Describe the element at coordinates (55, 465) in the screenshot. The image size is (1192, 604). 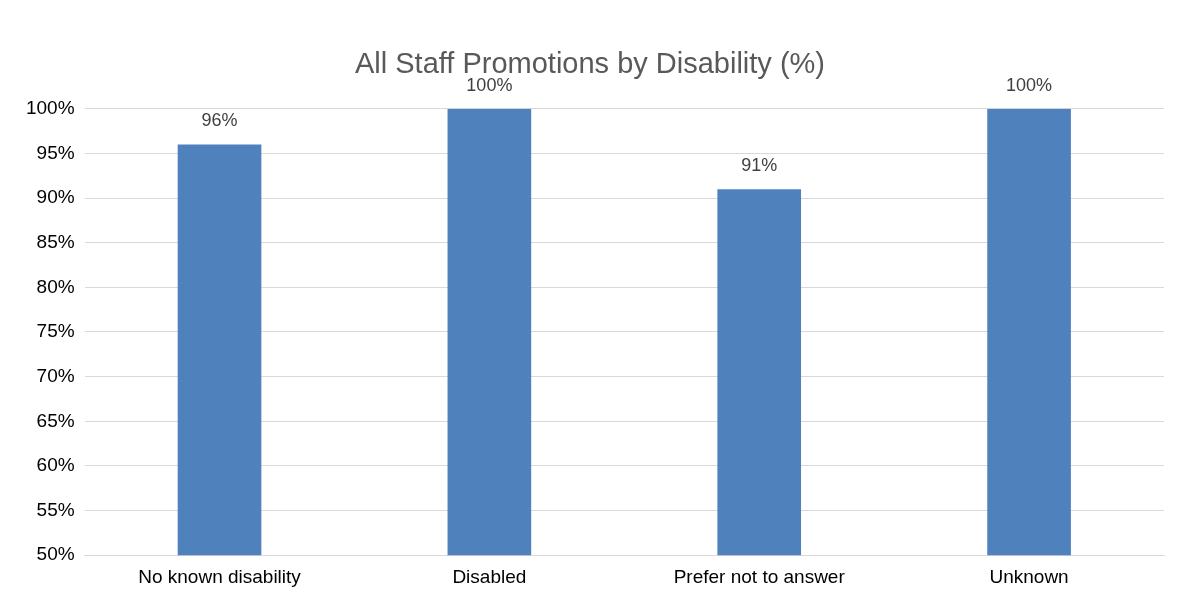
I see `y-tick-label: 60%` at that location.